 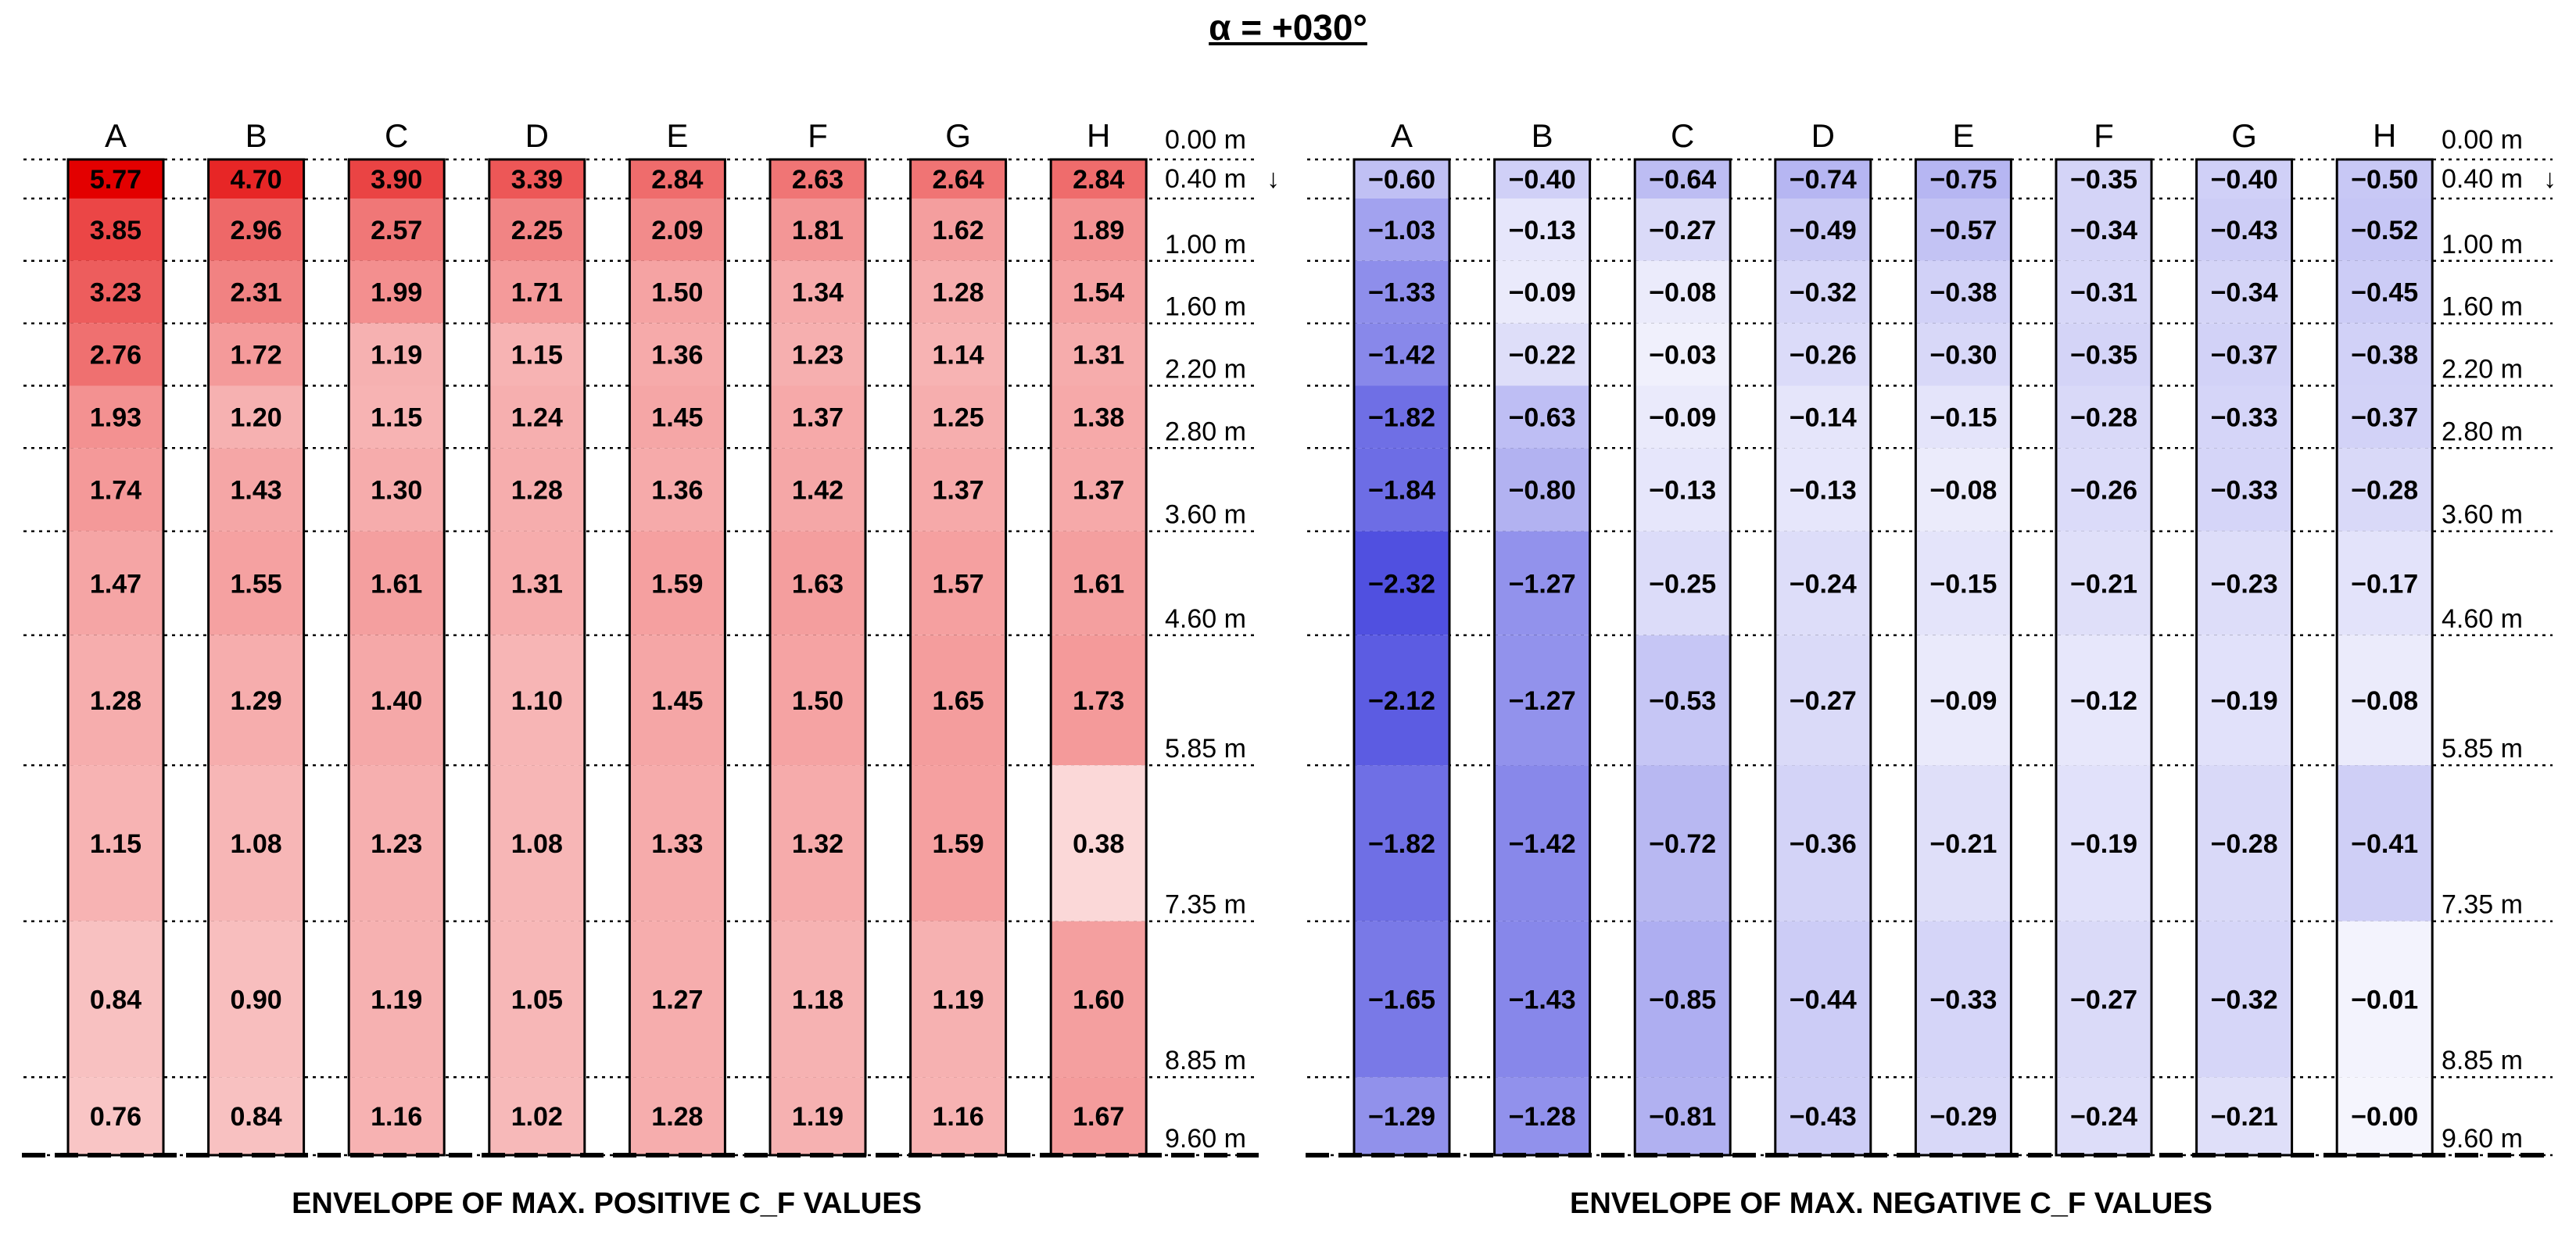 I want to click on cell-value: −1.84, so click(x=1401, y=491).